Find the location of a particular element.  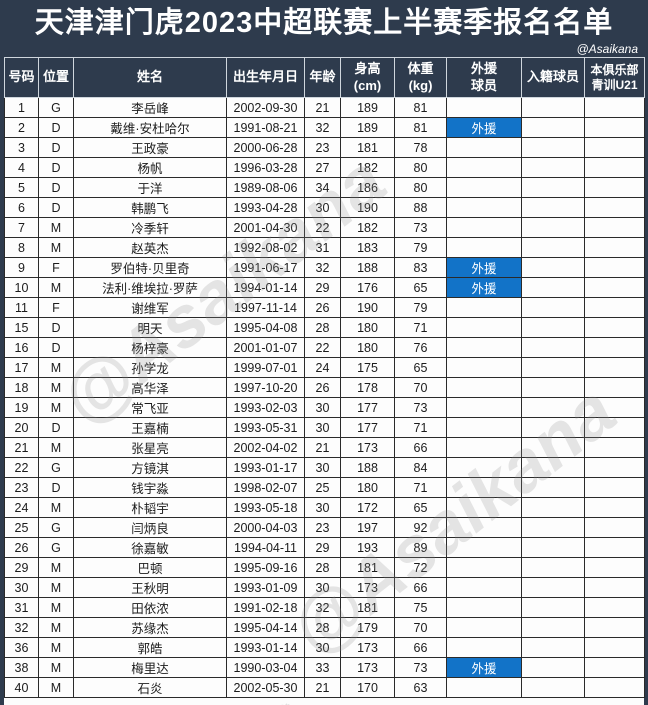

cell-dob: 1993-01-17 is located at coordinates (265, 467).